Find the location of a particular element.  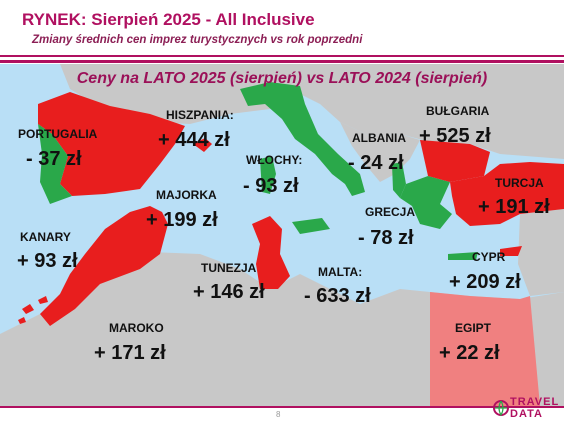

logo-text-line2: DATA is located at coordinates (526, 414).